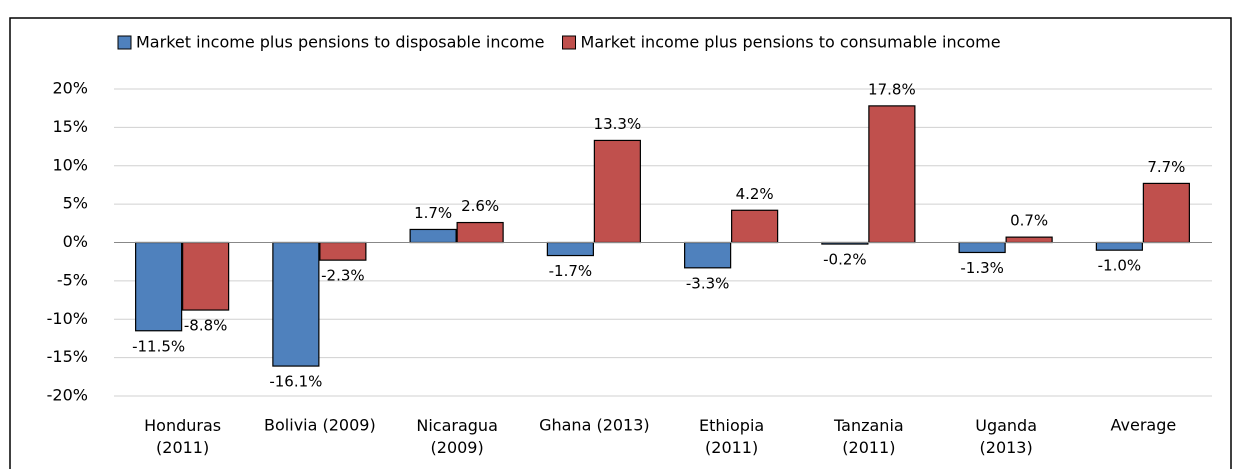 This screenshot has width=1236, height=469. Describe the element at coordinates (67, 318) in the screenshot. I see `y-tick-label: -10%` at that location.